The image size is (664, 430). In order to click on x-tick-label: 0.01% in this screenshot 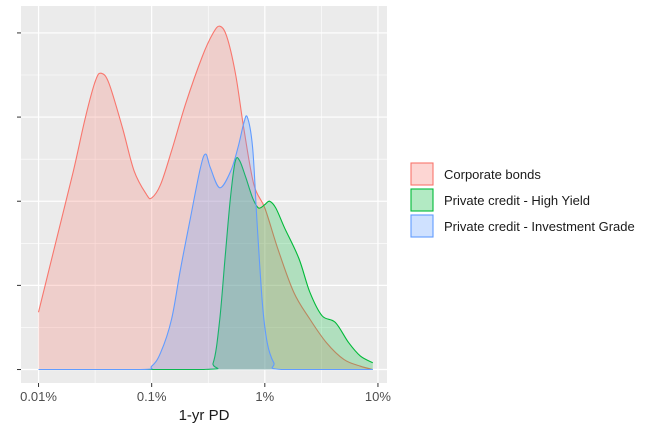, I will do `click(38, 396)`.